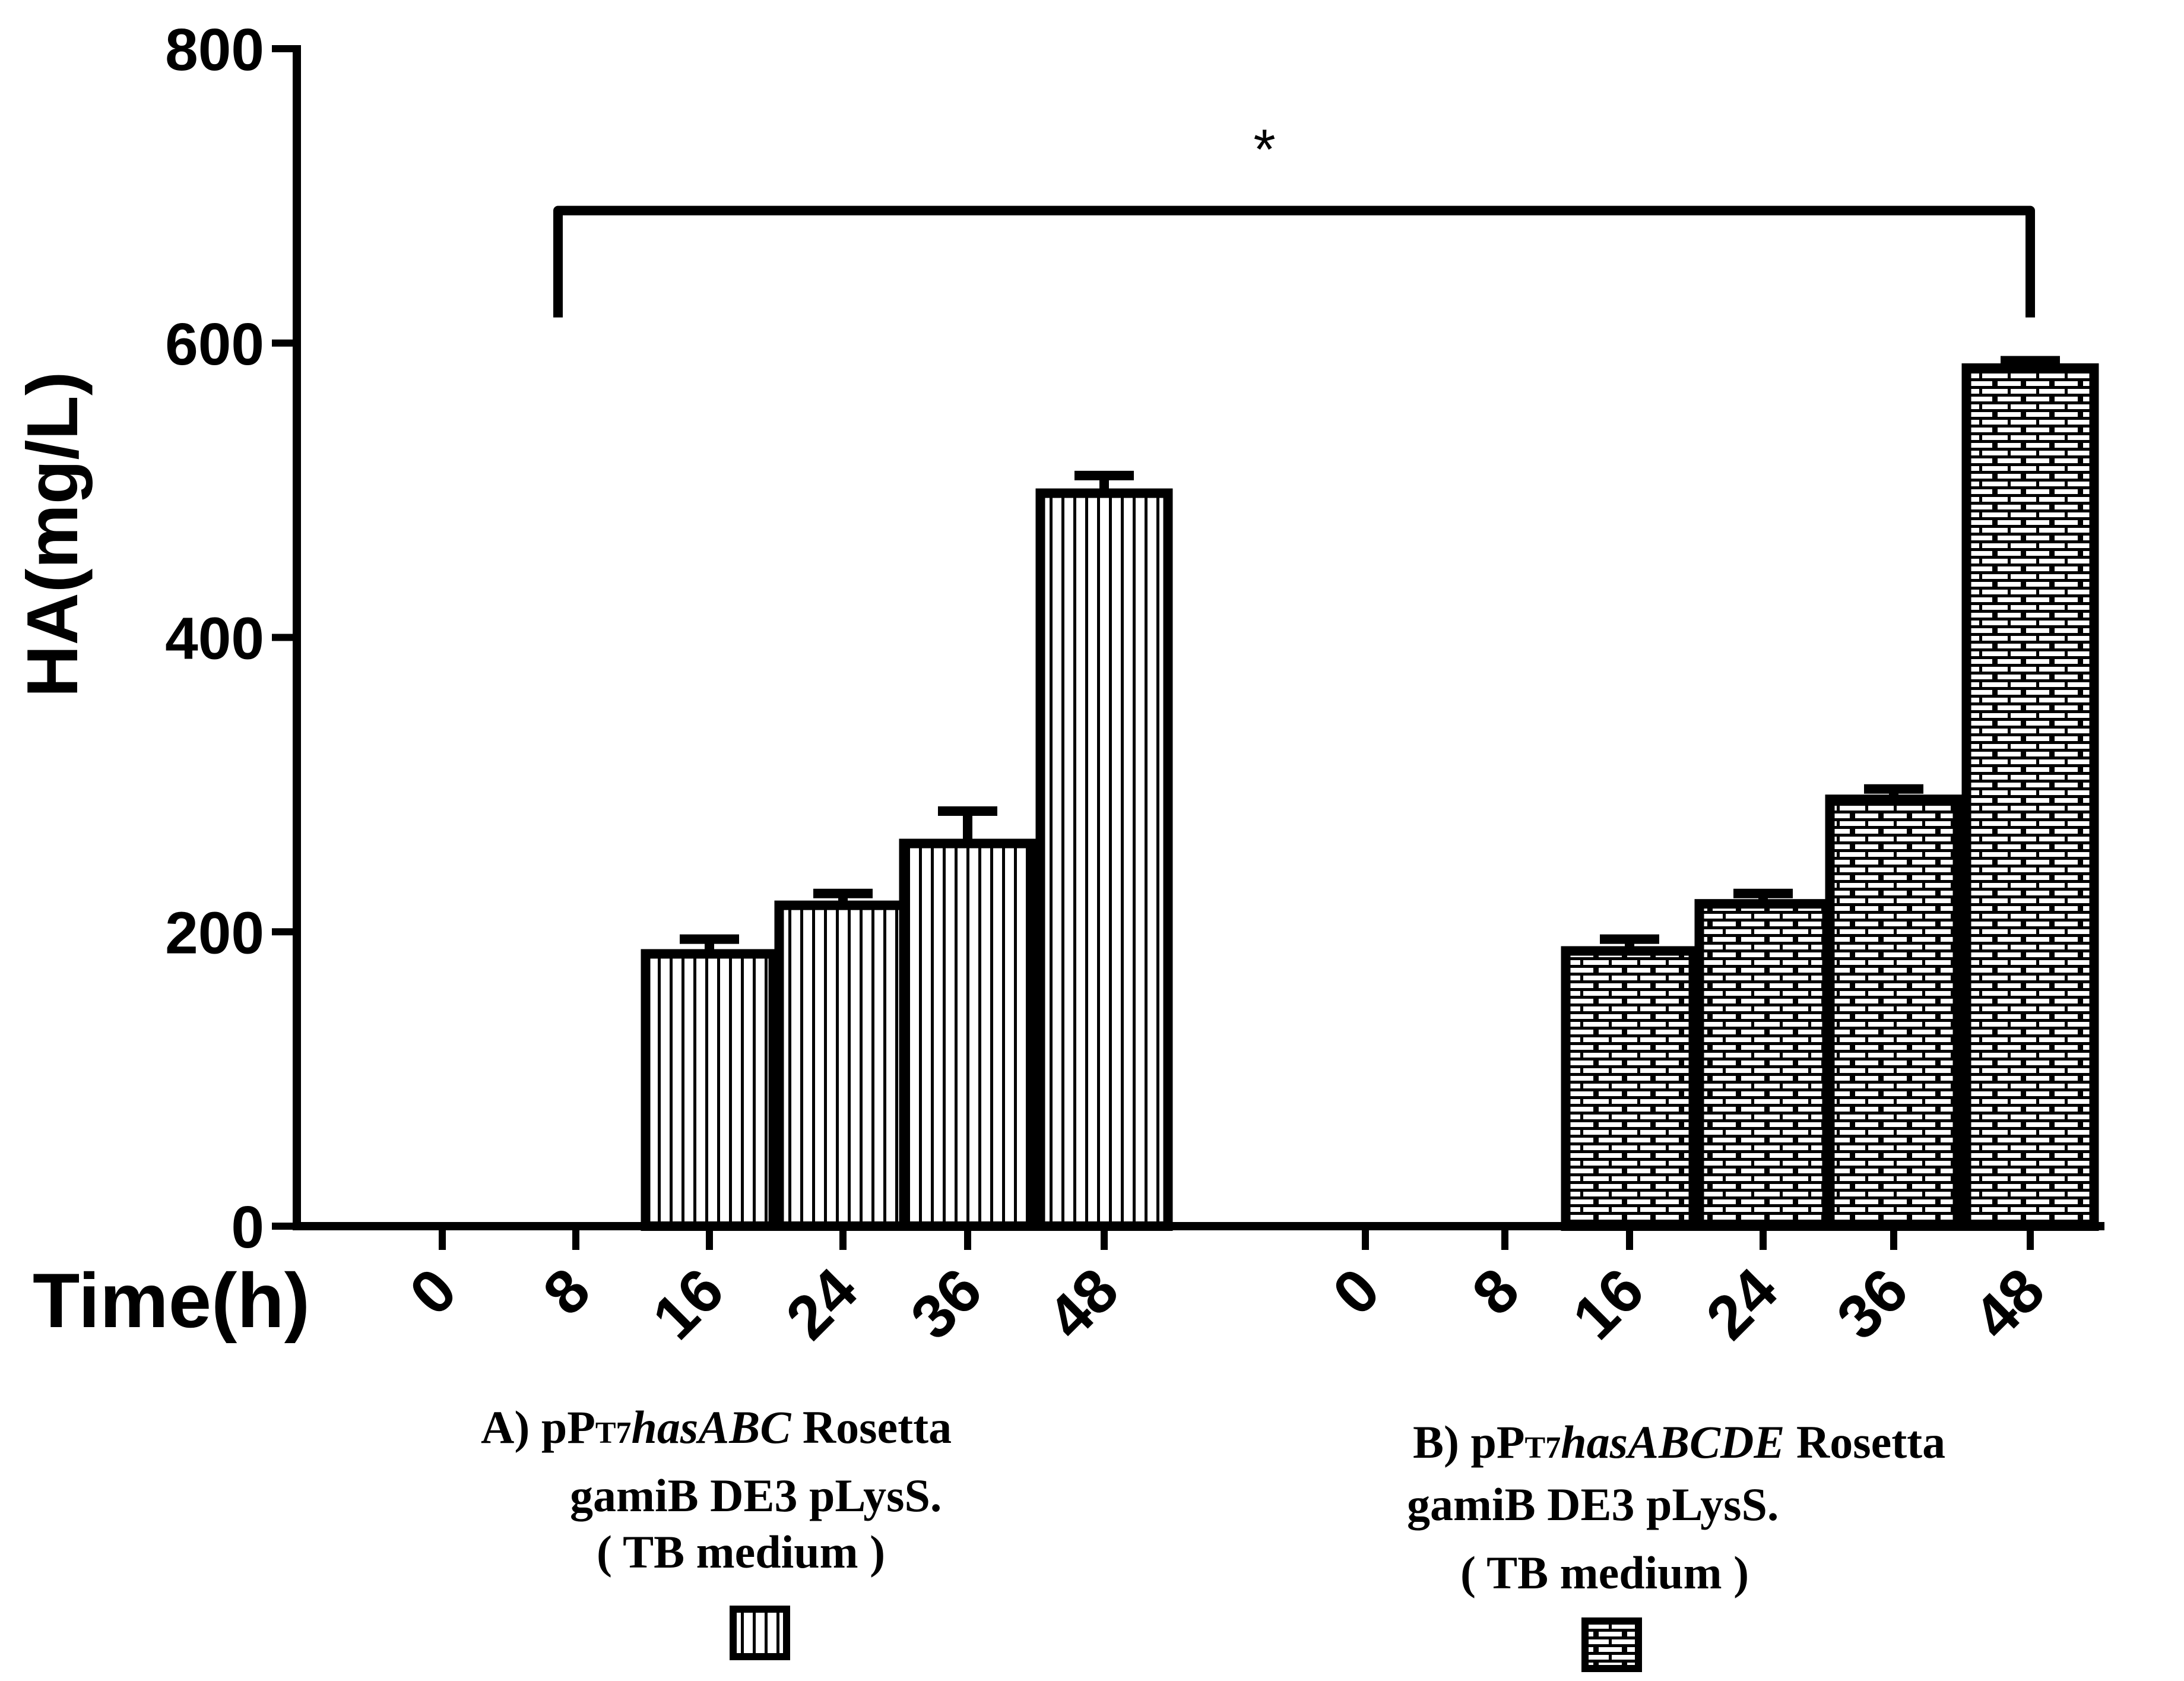  What do you see at coordinates (247, 1227) in the screenshot?
I see `y-tick-label: 0` at bounding box center [247, 1227].